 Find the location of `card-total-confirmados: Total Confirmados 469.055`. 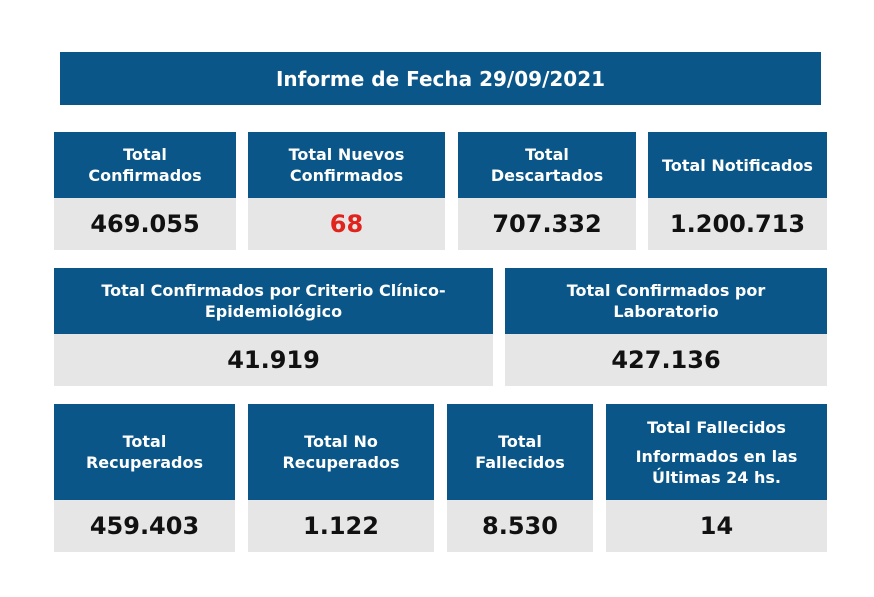

card-total-confirmados: Total Confirmados 469.055 is located at coordinates (145, 191).